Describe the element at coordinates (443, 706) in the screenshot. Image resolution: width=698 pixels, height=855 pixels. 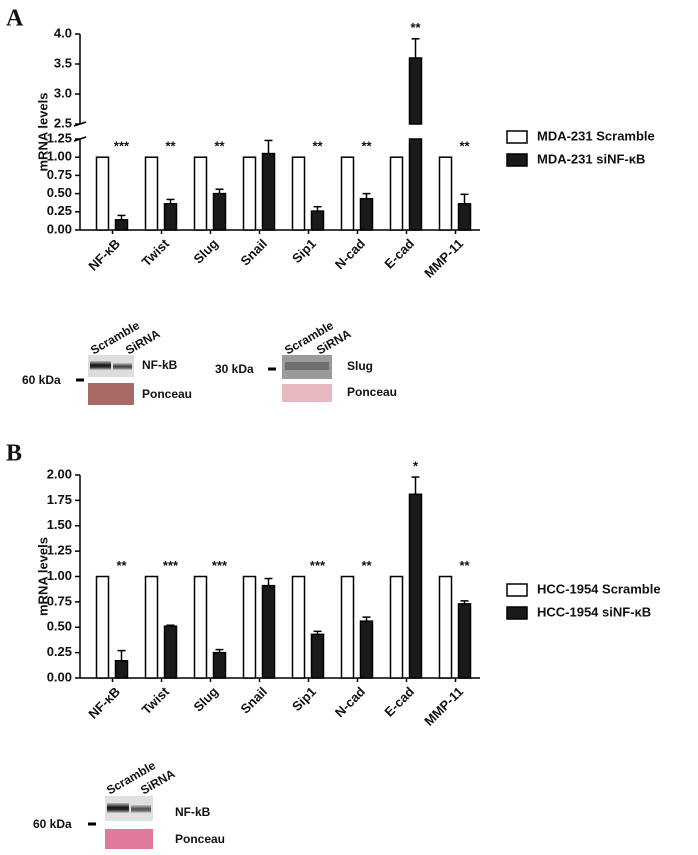
I see `x-tick-label: MMP-11` at that location.